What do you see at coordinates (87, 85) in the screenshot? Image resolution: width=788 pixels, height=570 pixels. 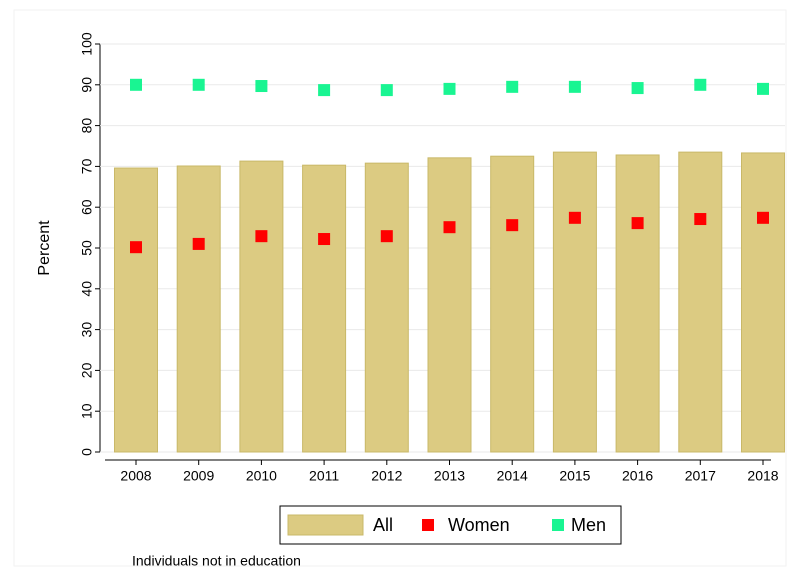 I see `y-tick-label: 90` at bounding box center [87, 85].